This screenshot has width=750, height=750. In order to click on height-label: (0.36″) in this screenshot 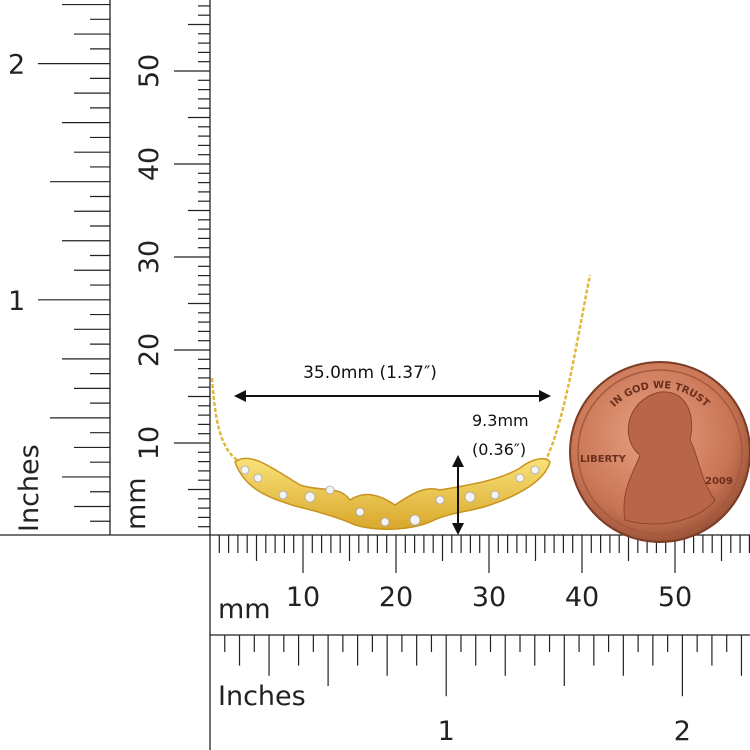, I will do `click(499, 449)`.